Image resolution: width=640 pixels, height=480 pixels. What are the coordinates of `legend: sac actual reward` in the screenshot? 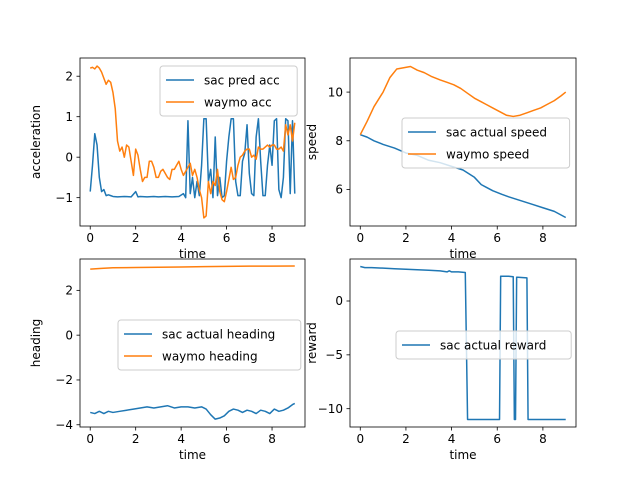 It's located at (483, 345).